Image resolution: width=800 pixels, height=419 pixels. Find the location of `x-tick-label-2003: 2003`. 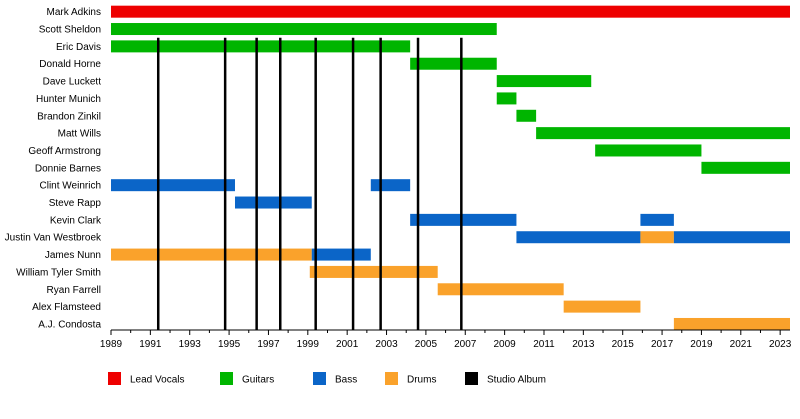

x-tick-label-2003: 2003 is located at coordinates (386, 344).